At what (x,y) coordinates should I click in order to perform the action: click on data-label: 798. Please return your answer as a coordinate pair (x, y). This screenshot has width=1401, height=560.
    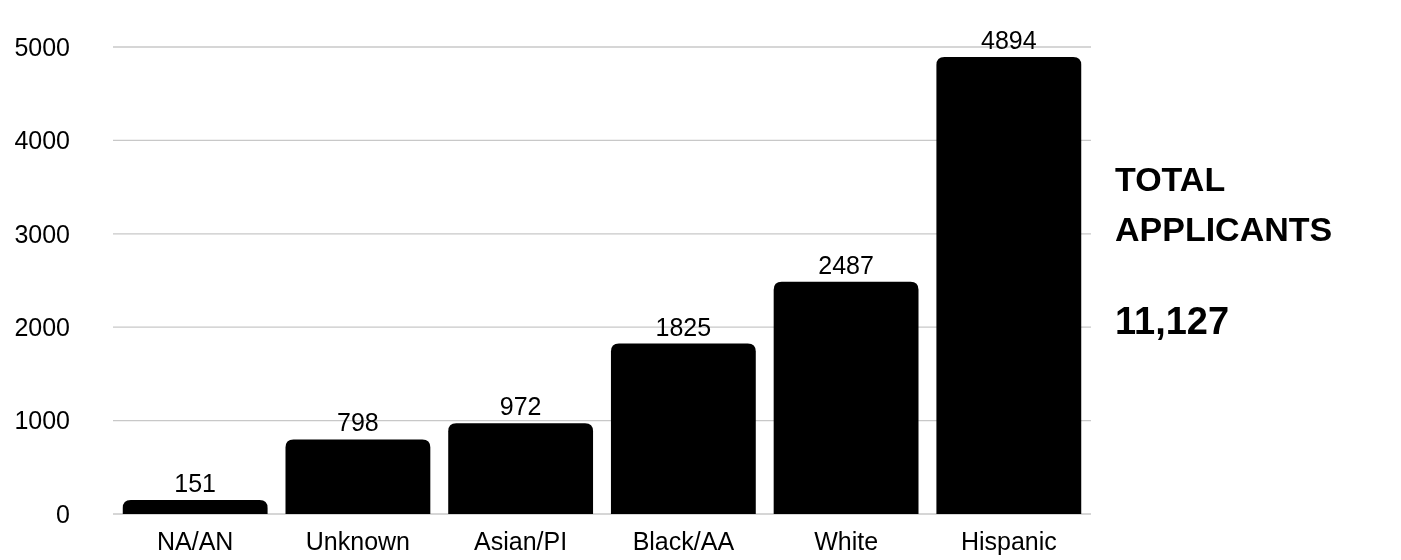
    Looking at the image, I should click on (358, 422).